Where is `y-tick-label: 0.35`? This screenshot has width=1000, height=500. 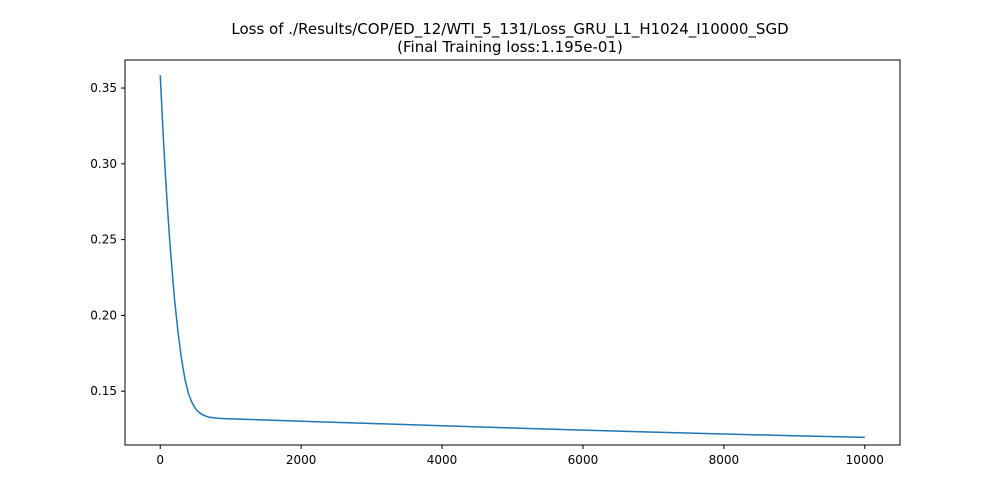
y-tick-label: 0.35 is located at coordinates (103, 88).